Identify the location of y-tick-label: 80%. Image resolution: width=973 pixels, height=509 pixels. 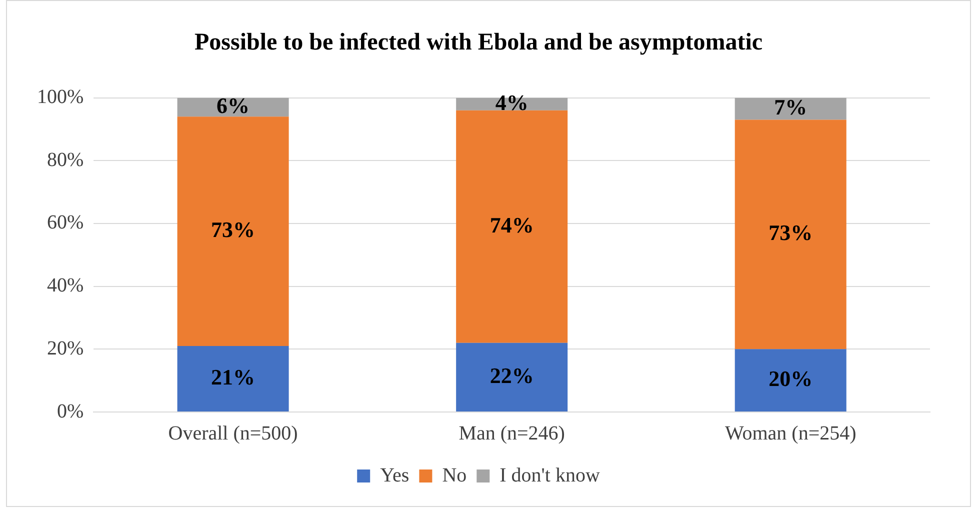
(65, 159).